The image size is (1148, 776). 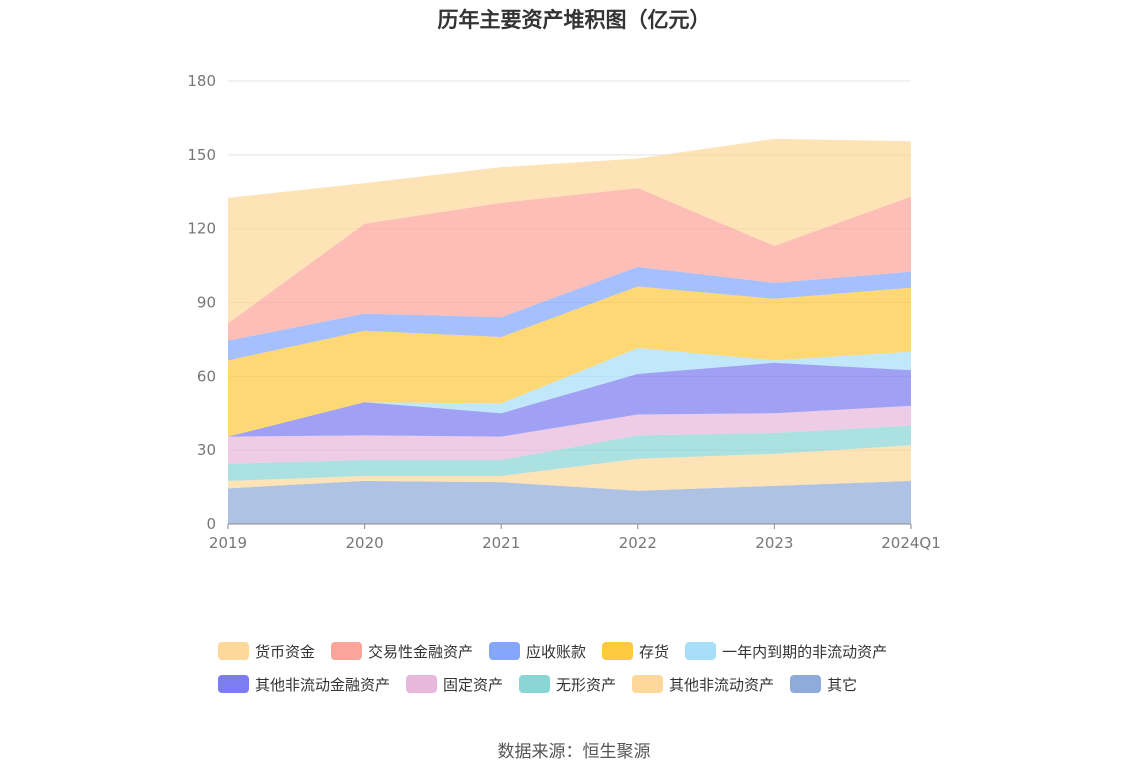 I want to click on y-tick-label: 180, so click(x=201, y=81).